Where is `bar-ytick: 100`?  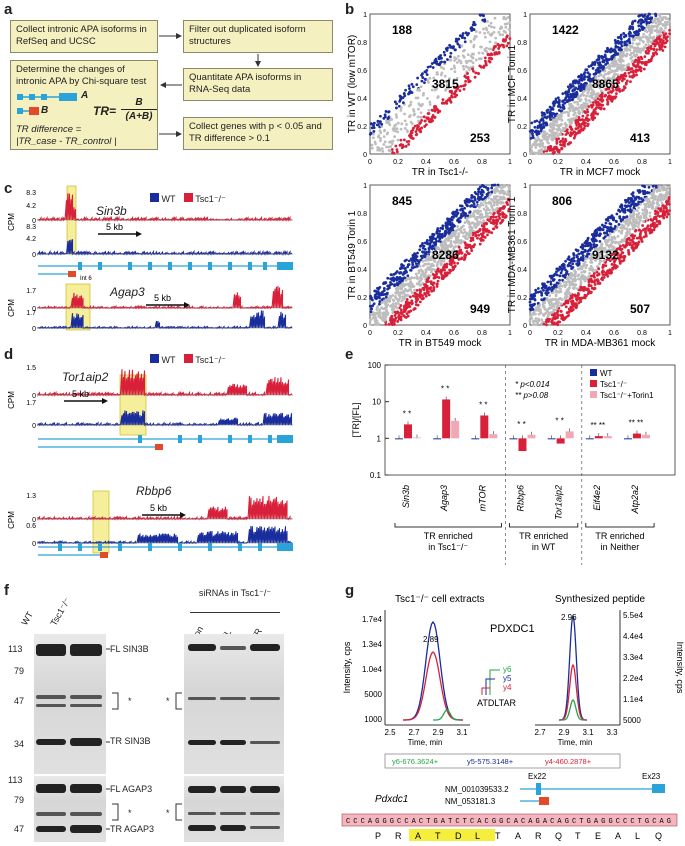 bar-ytick: 100 is located at coordinates (375, 365).